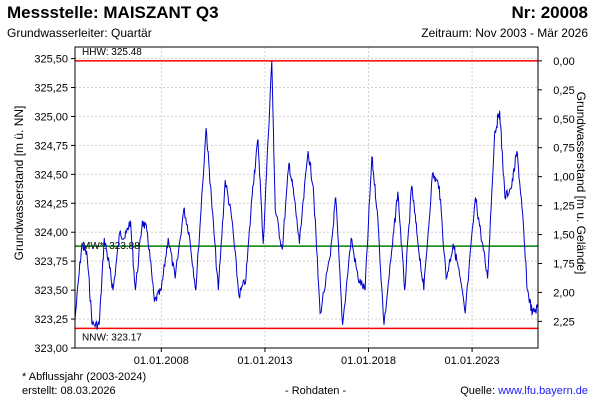 The height and width of the screenshot is (400, 600). I want to click on y-tick-label: 324,75, so click(51, 146).